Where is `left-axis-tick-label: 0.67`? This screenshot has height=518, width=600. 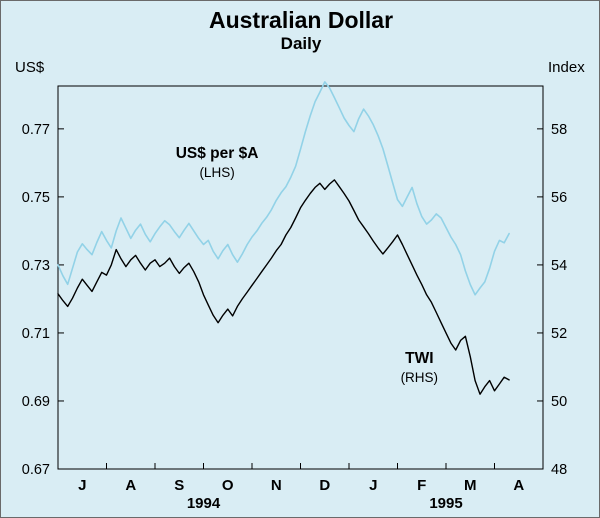
left-axis-tick-label: 0.67 is located at coordinates (36, 470).